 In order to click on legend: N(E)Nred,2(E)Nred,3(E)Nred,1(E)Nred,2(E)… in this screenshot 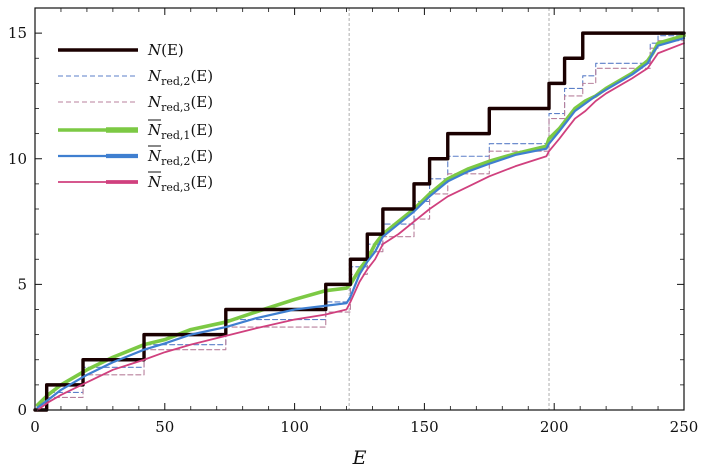, I will do `click(135, 117)`.